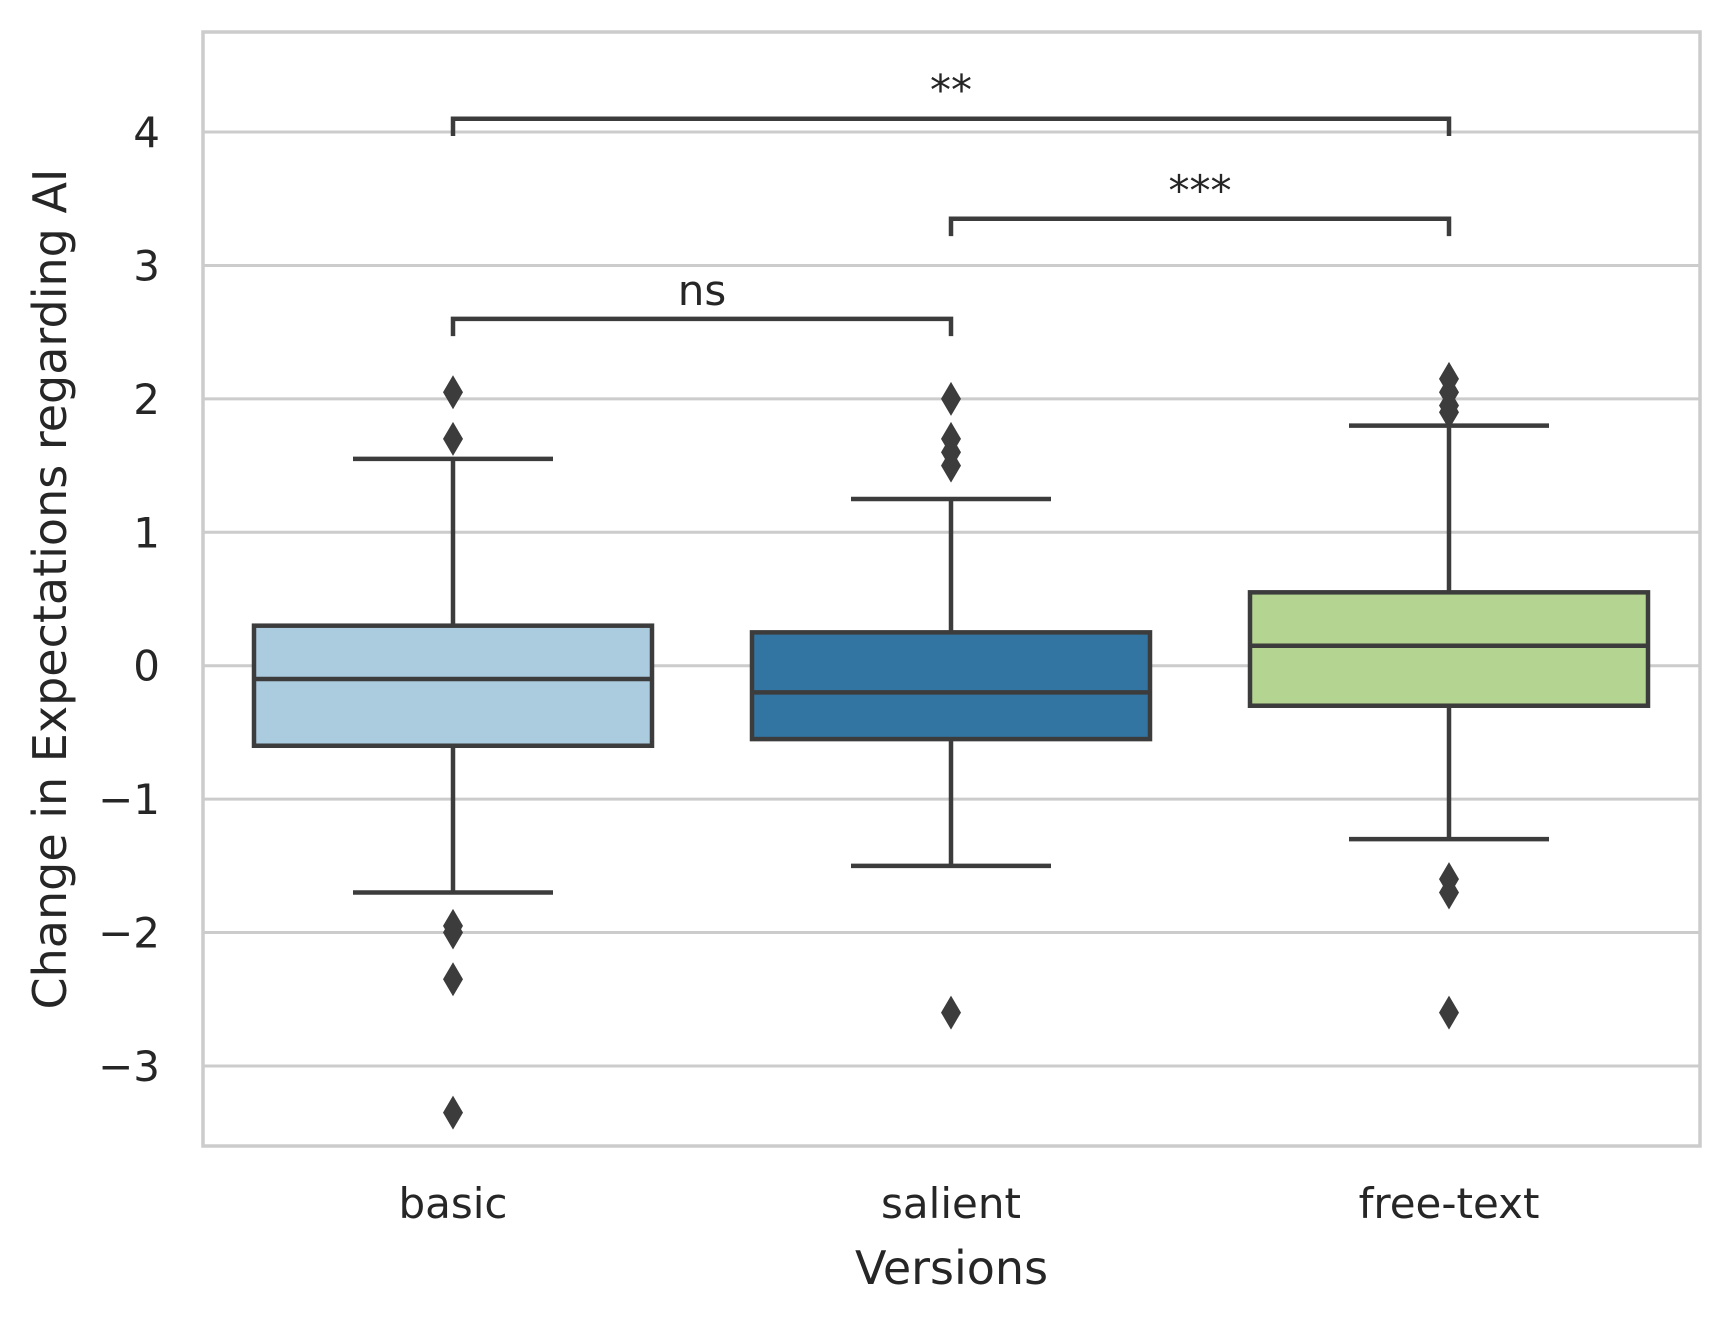 This screenshot has height=1318, width=1720. What do you see at coordinates (702, 290) in the screenshot?
I see `significance-label: ns` at bounding box center [702, 290].